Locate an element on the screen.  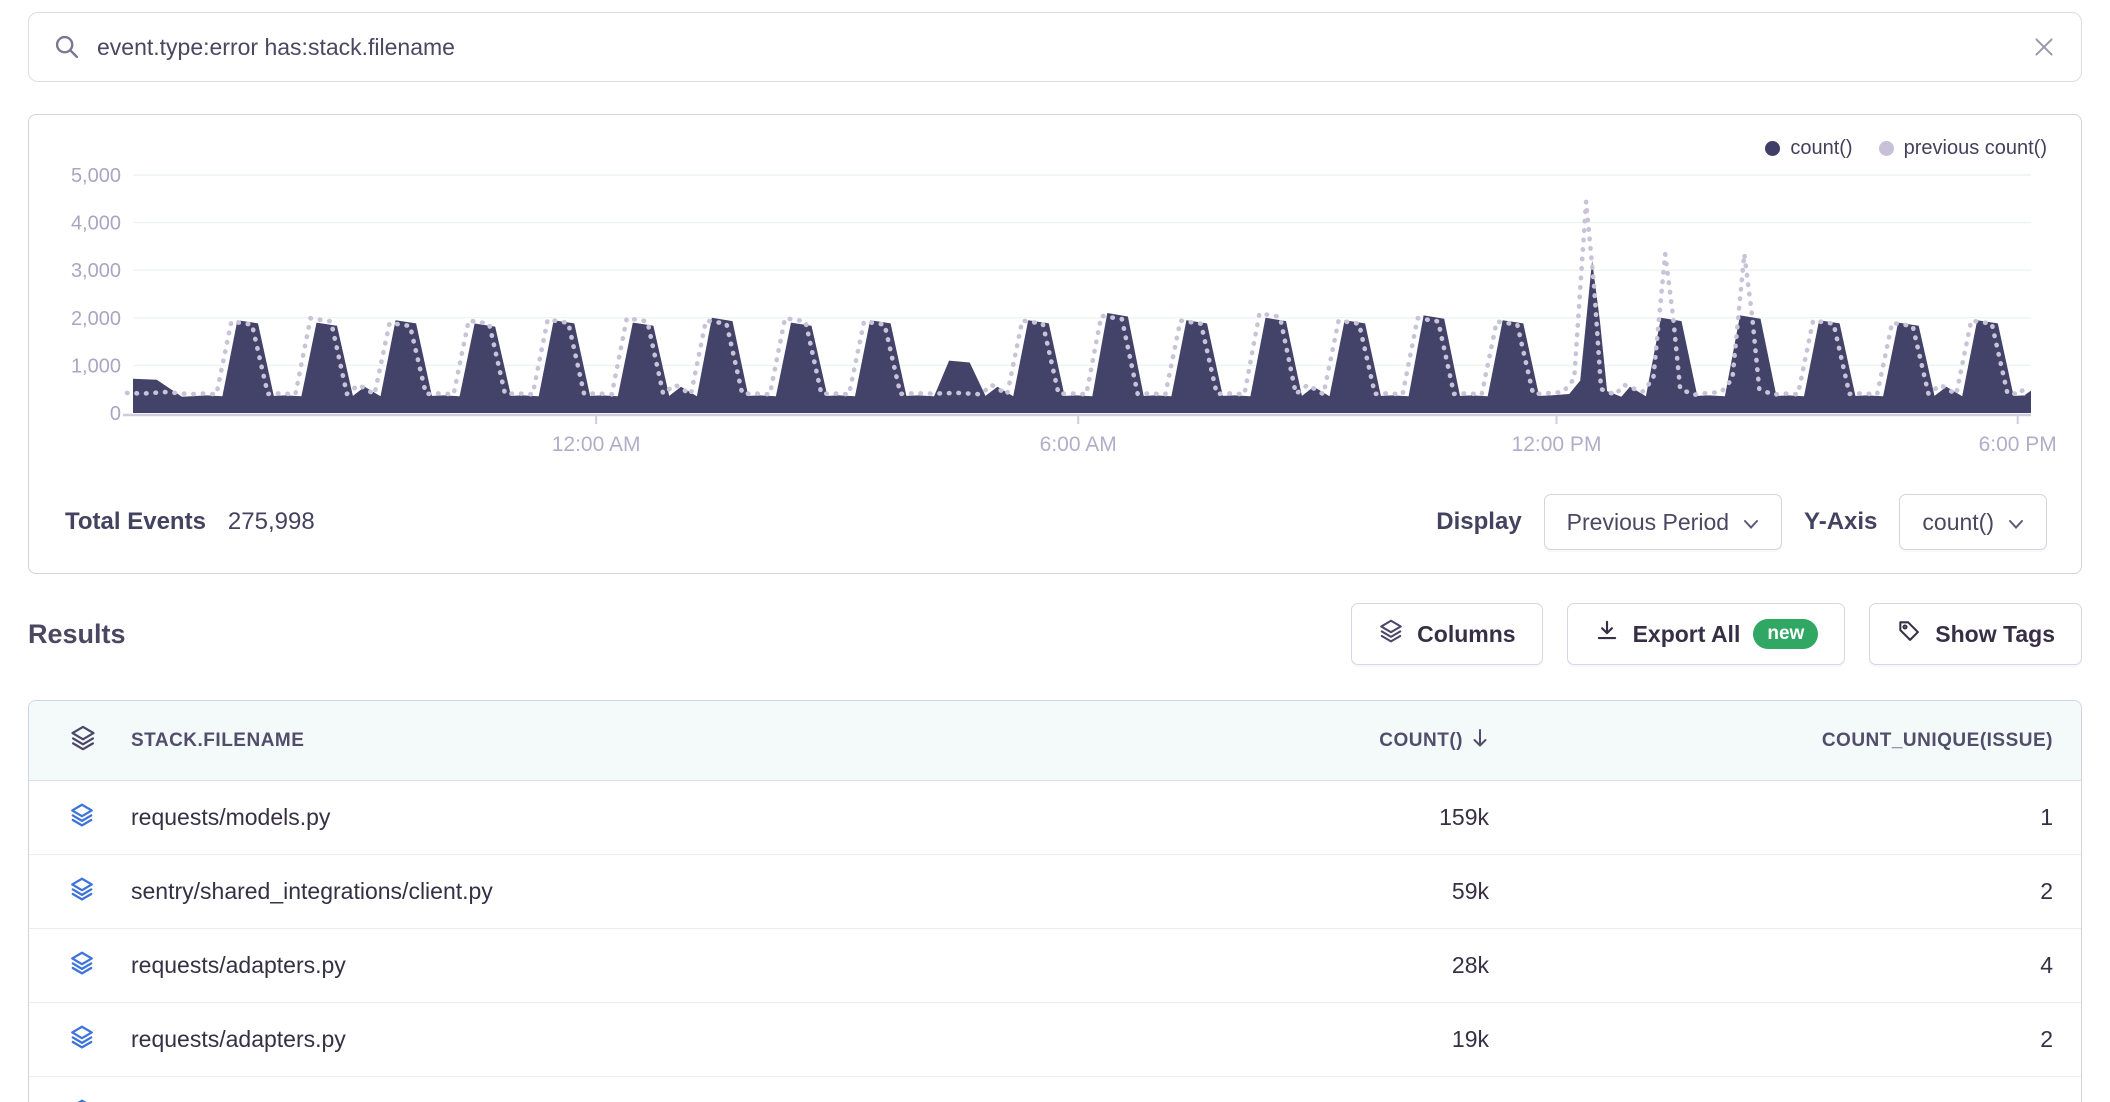
header-stack-filename: STACK.FILENAME is located at coordinates (218, 740).